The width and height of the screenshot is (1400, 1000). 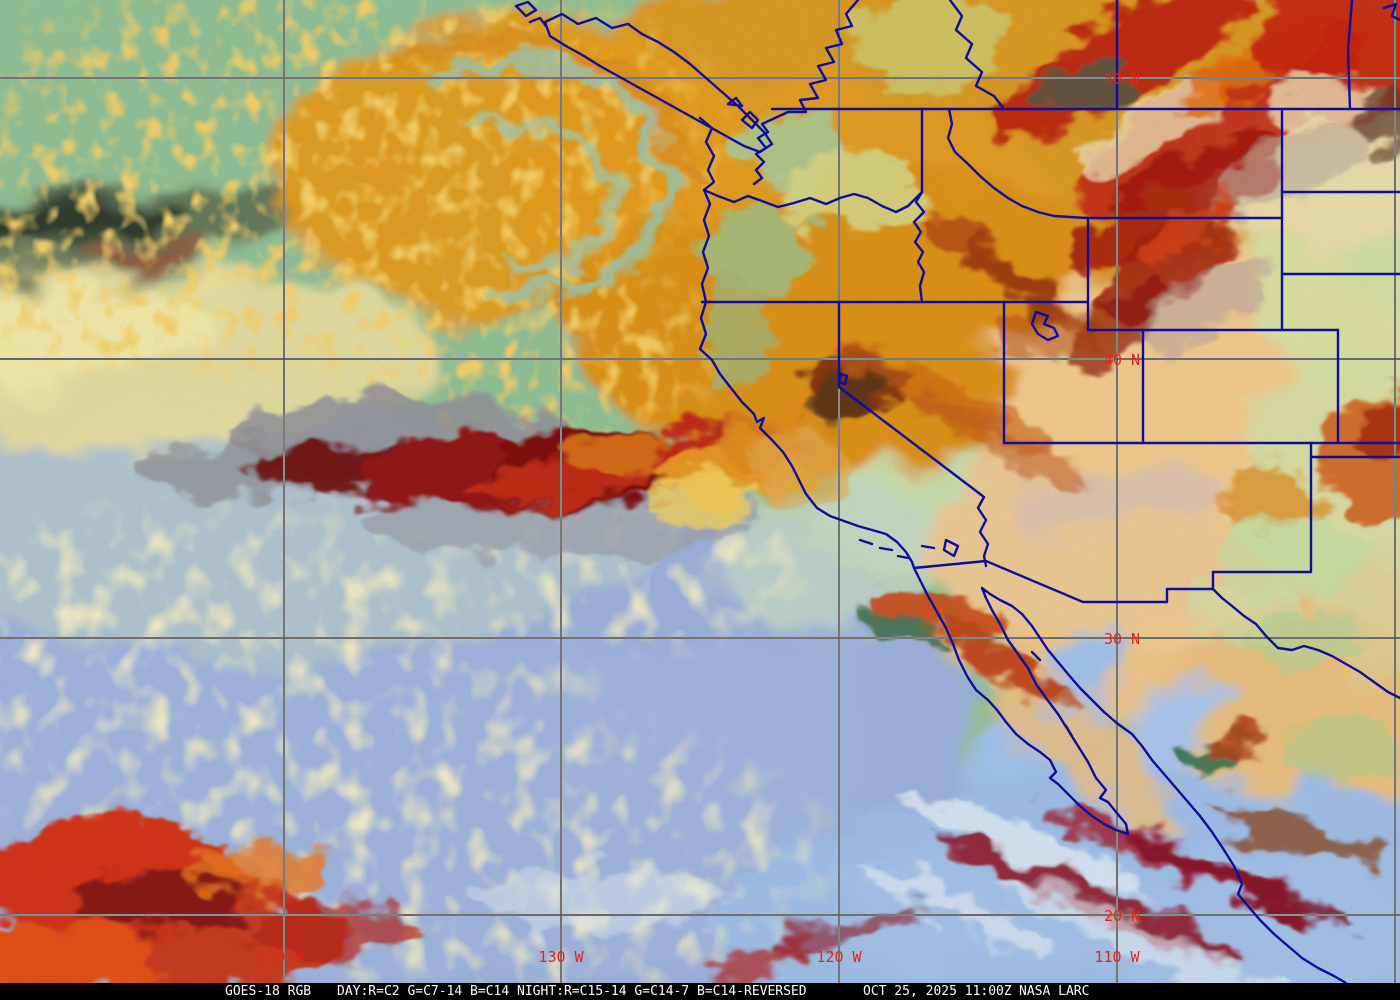 I want to click on lakes, so click(x=948, y=434).